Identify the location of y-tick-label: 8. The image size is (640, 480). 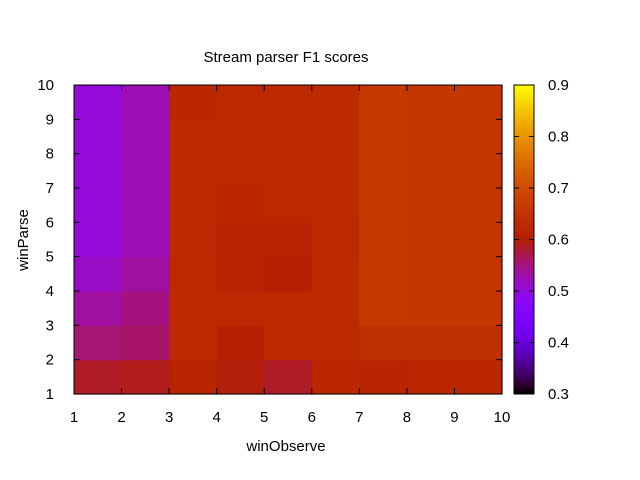
(50, 154).